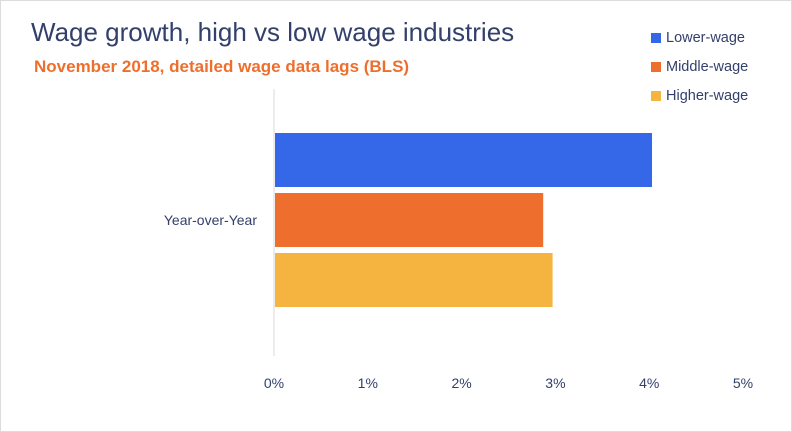 The height and width of the screenshot is (432, 792). I want to click on x-tick-label: 1%, so click(368, 383).